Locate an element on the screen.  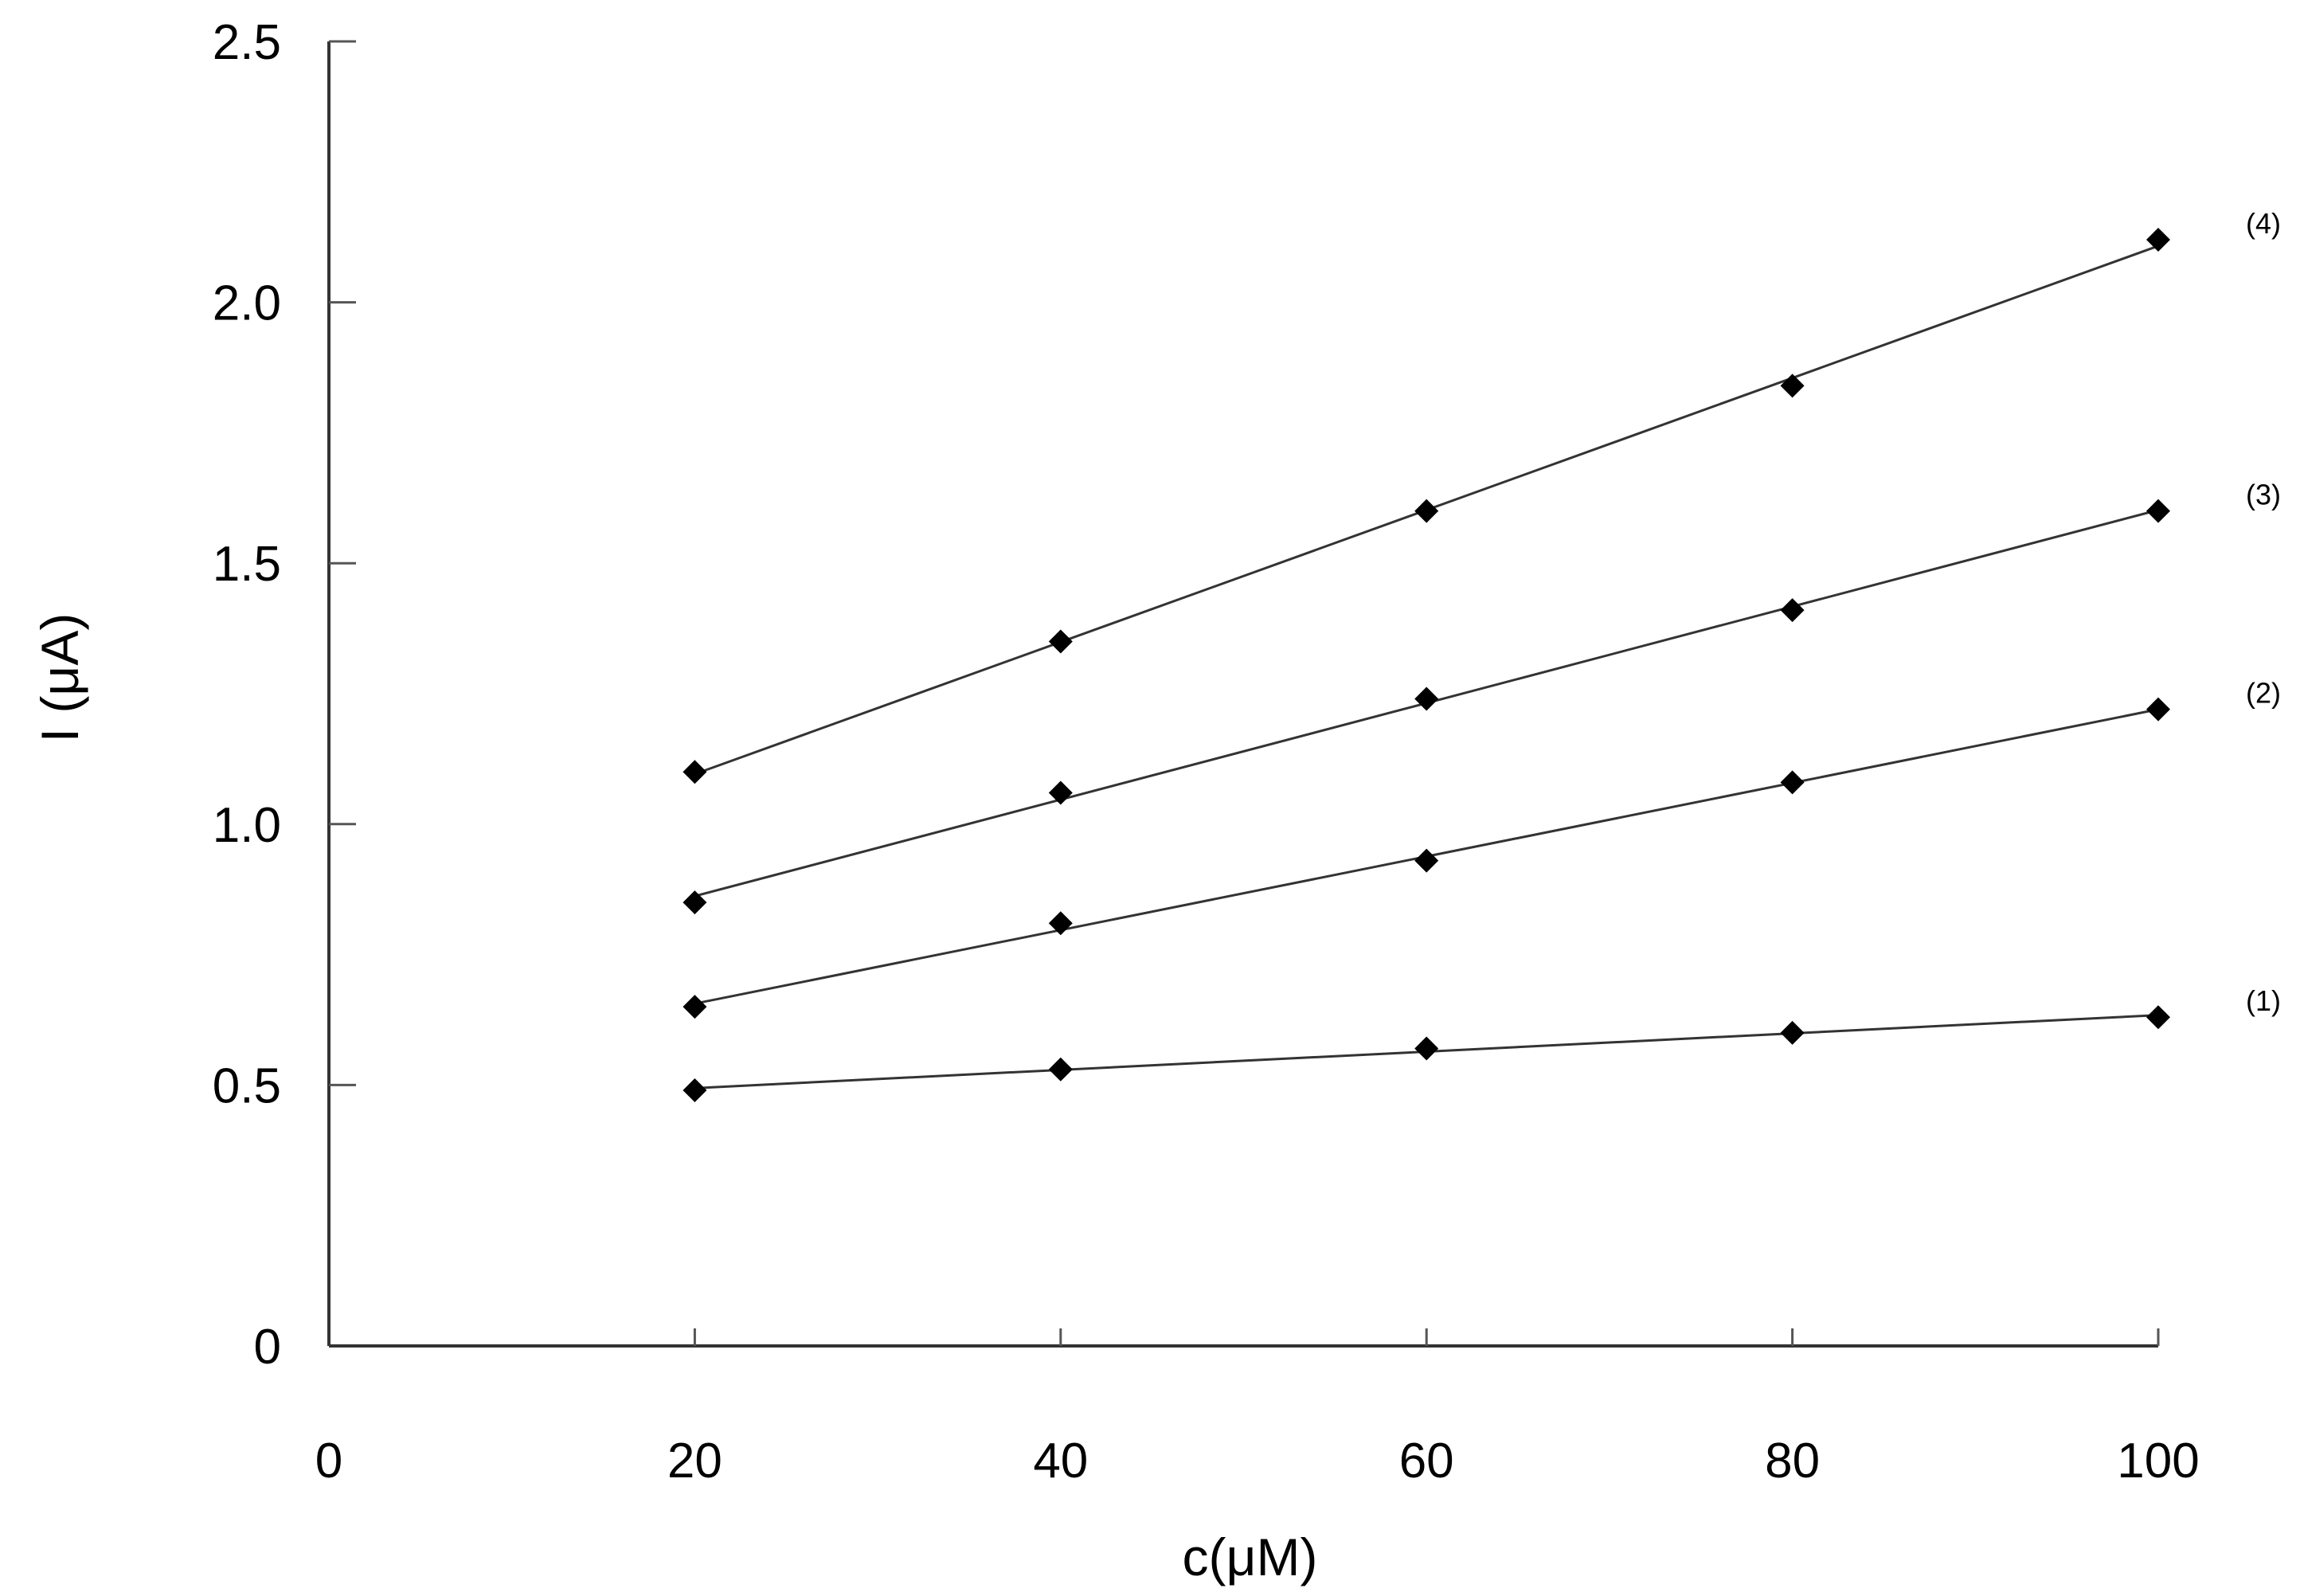
x-tick-label: 20 is located at coordinates (694, 1461).